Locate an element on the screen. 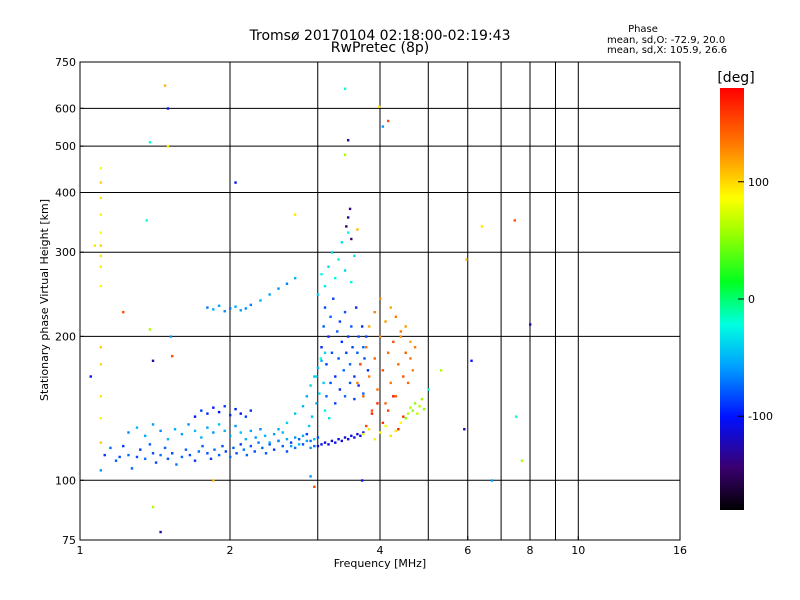 The height and width of the screenshot is (600, 800). y-tick-label: 200 is located at coordinates (65, 336).